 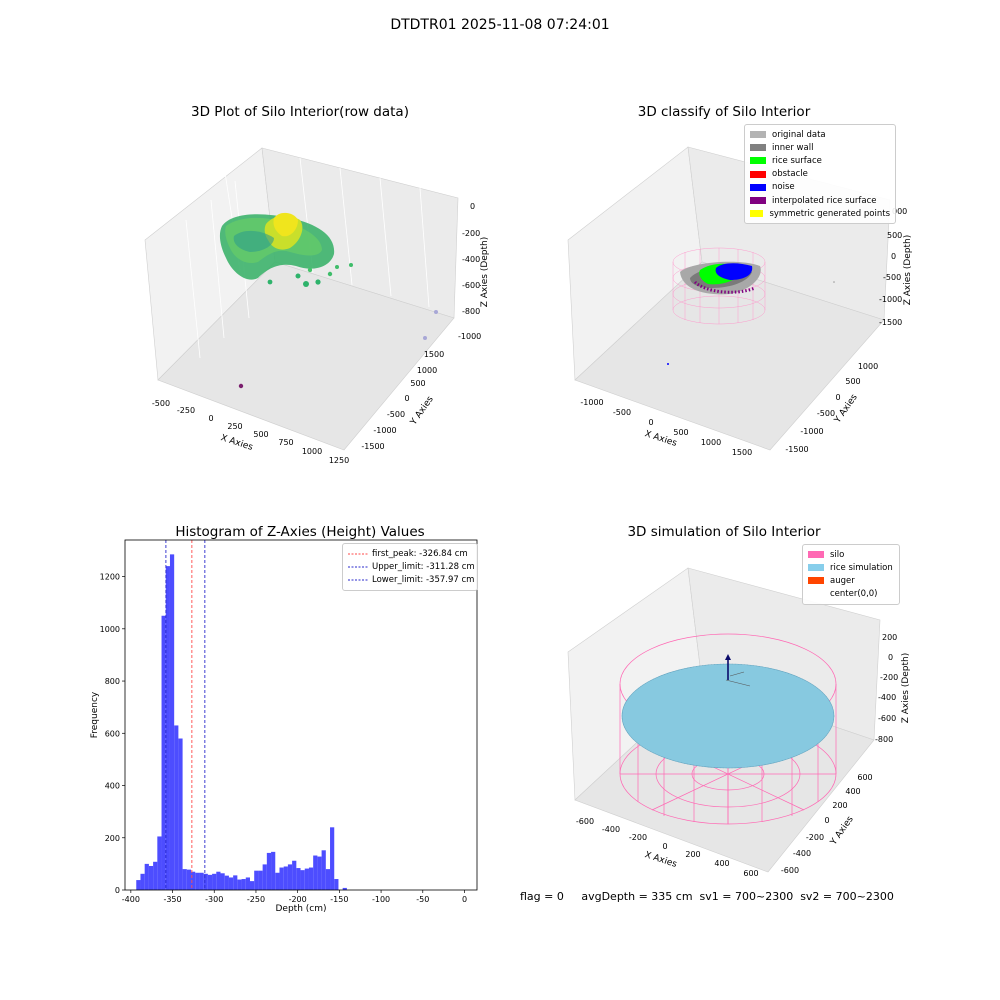 I want to click on z-tick: -400, so click(x=471, y=259).